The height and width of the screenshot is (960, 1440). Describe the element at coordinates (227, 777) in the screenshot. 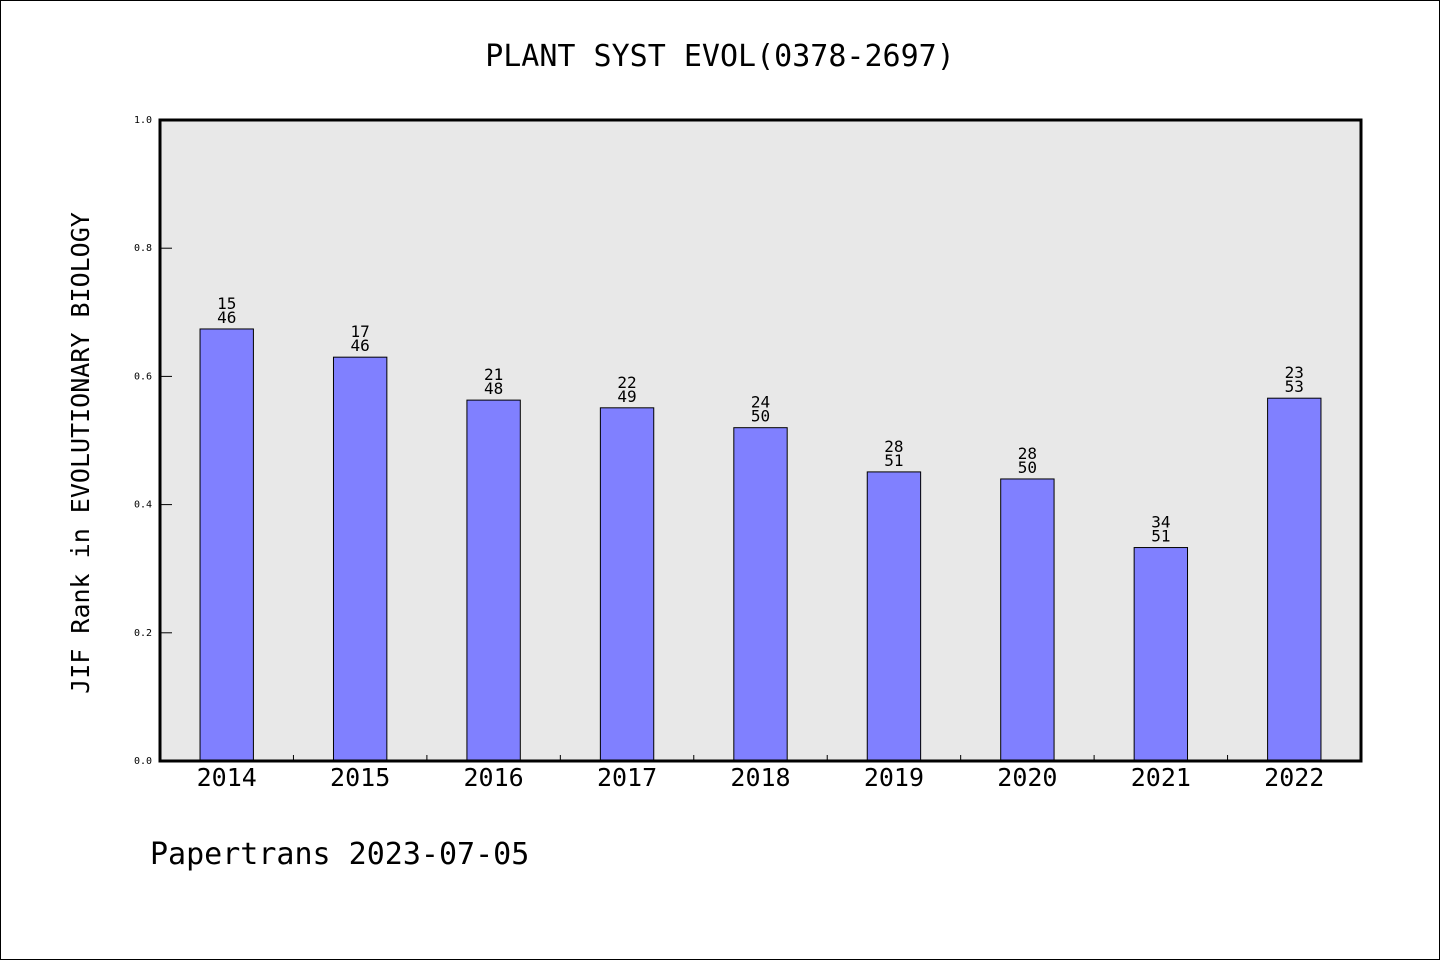

I see `x-tick-label-2014: 2014` at that location.